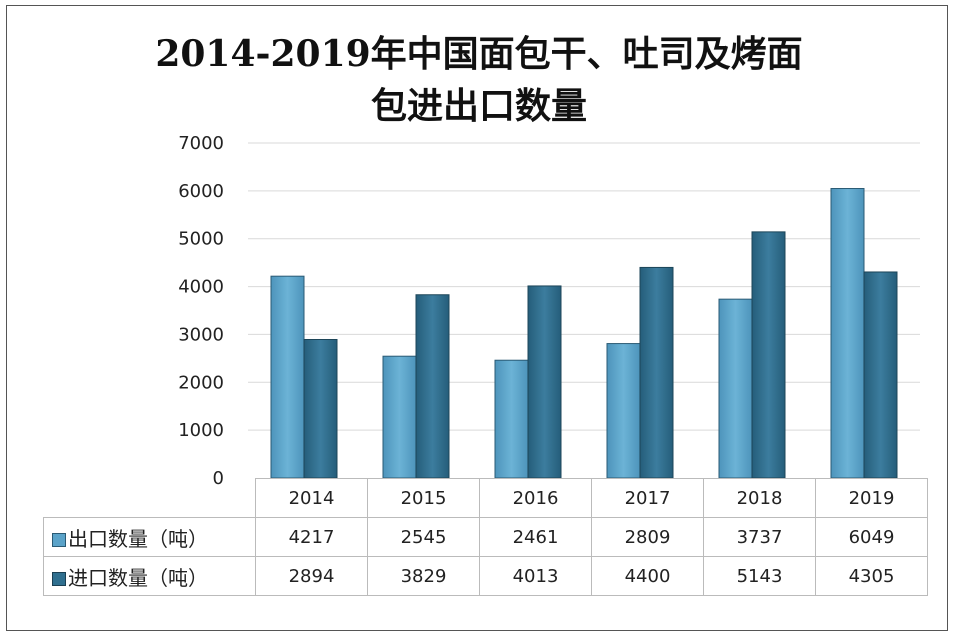 This screenshot has width=958, height=640. Describe the element at coordinates (201, 430) in the screenshot. I see `y-tick-label: 1000` at that location.